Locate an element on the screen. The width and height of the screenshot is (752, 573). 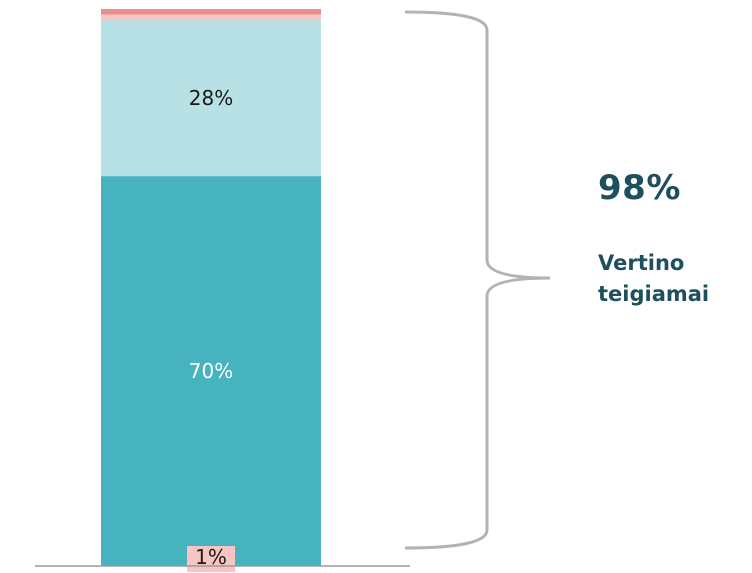
data-label-0: 70% is located at coordinates (211, 371).